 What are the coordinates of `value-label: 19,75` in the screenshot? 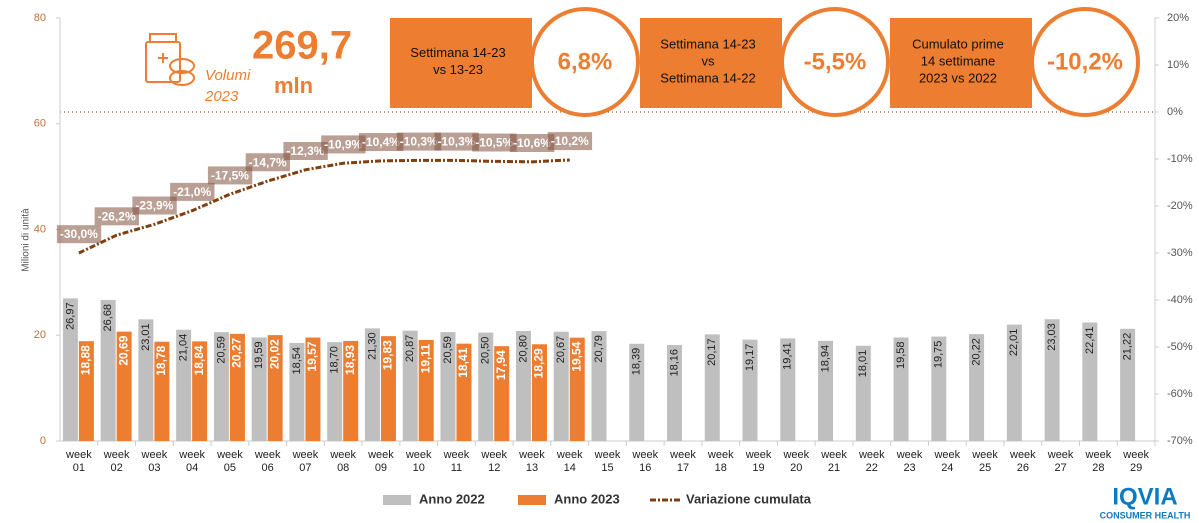 It's located at (939, 355).